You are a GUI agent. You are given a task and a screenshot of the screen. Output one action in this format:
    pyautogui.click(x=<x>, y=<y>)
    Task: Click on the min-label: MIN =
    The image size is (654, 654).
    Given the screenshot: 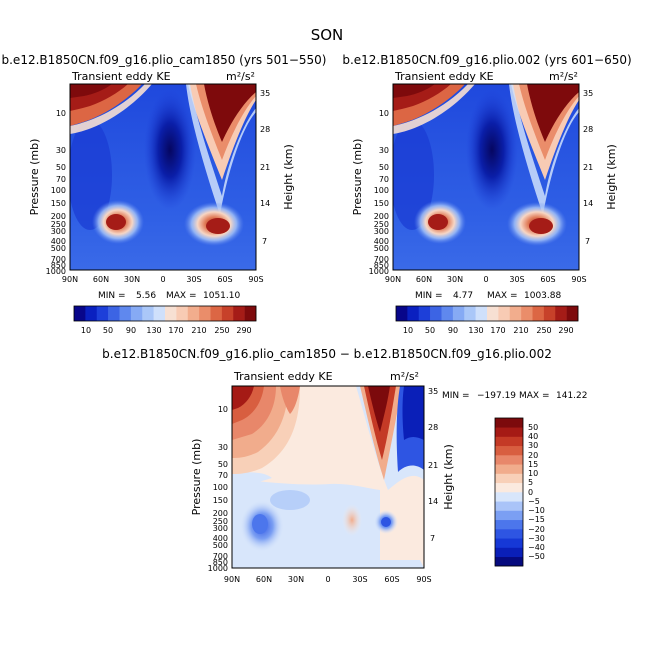 What is the action you would take?
    pyautogui.click(x=456, y=396)
    